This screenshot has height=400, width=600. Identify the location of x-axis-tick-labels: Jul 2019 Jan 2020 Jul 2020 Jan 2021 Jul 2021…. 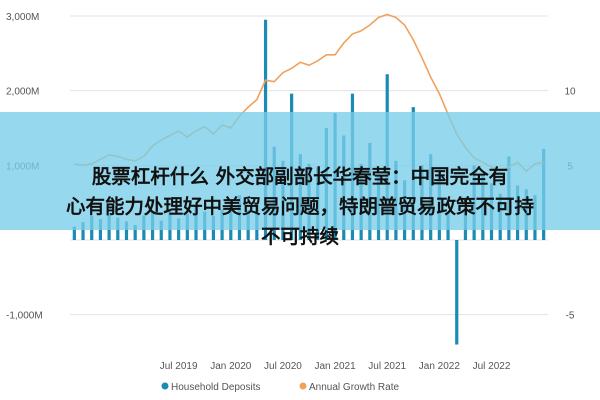
(335, 366).